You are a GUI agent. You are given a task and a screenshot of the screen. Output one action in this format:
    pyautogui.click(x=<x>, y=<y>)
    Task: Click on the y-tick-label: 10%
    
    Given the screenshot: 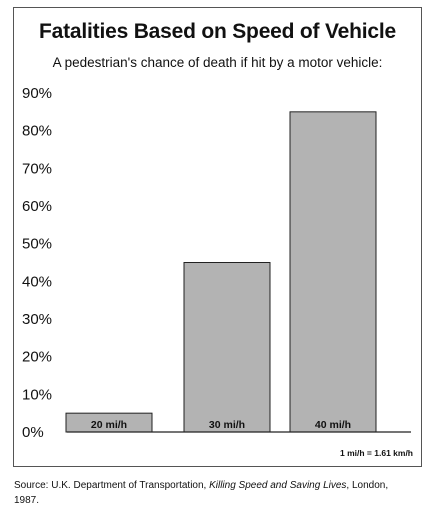 What is the action you would take?
    pyautogui.click(x=37, y=394)
    